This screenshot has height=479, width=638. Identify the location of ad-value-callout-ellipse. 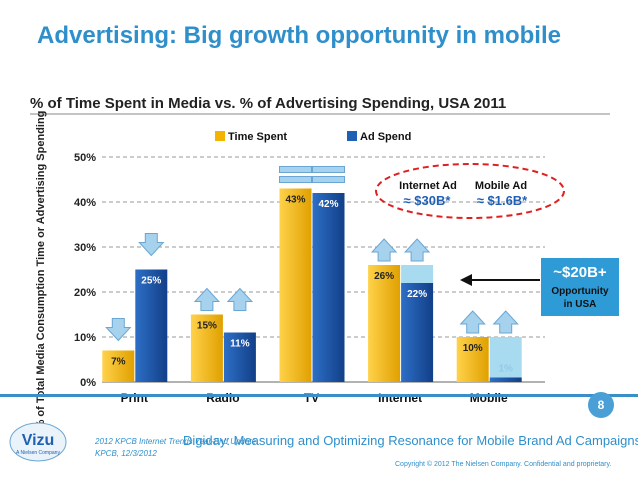
(470, 191).